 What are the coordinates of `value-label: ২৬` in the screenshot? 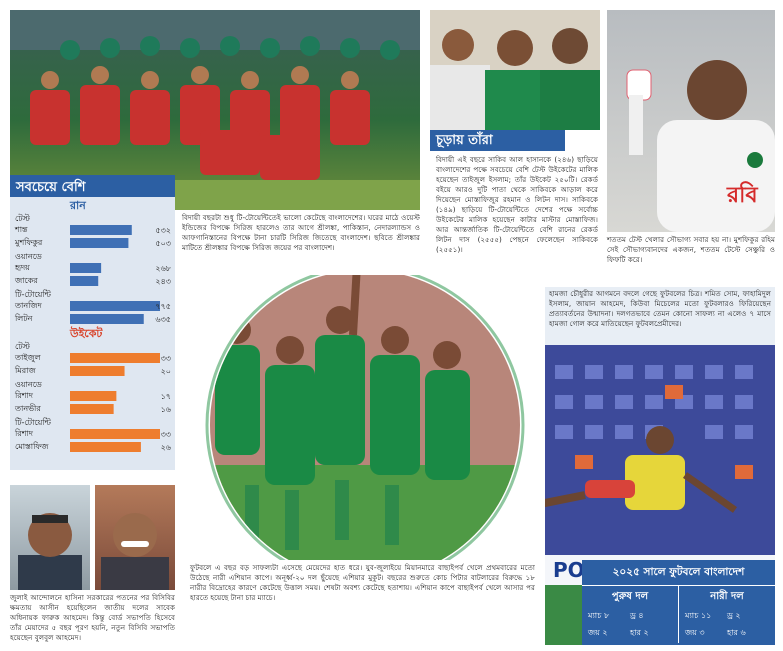 It's located at (166, 447).